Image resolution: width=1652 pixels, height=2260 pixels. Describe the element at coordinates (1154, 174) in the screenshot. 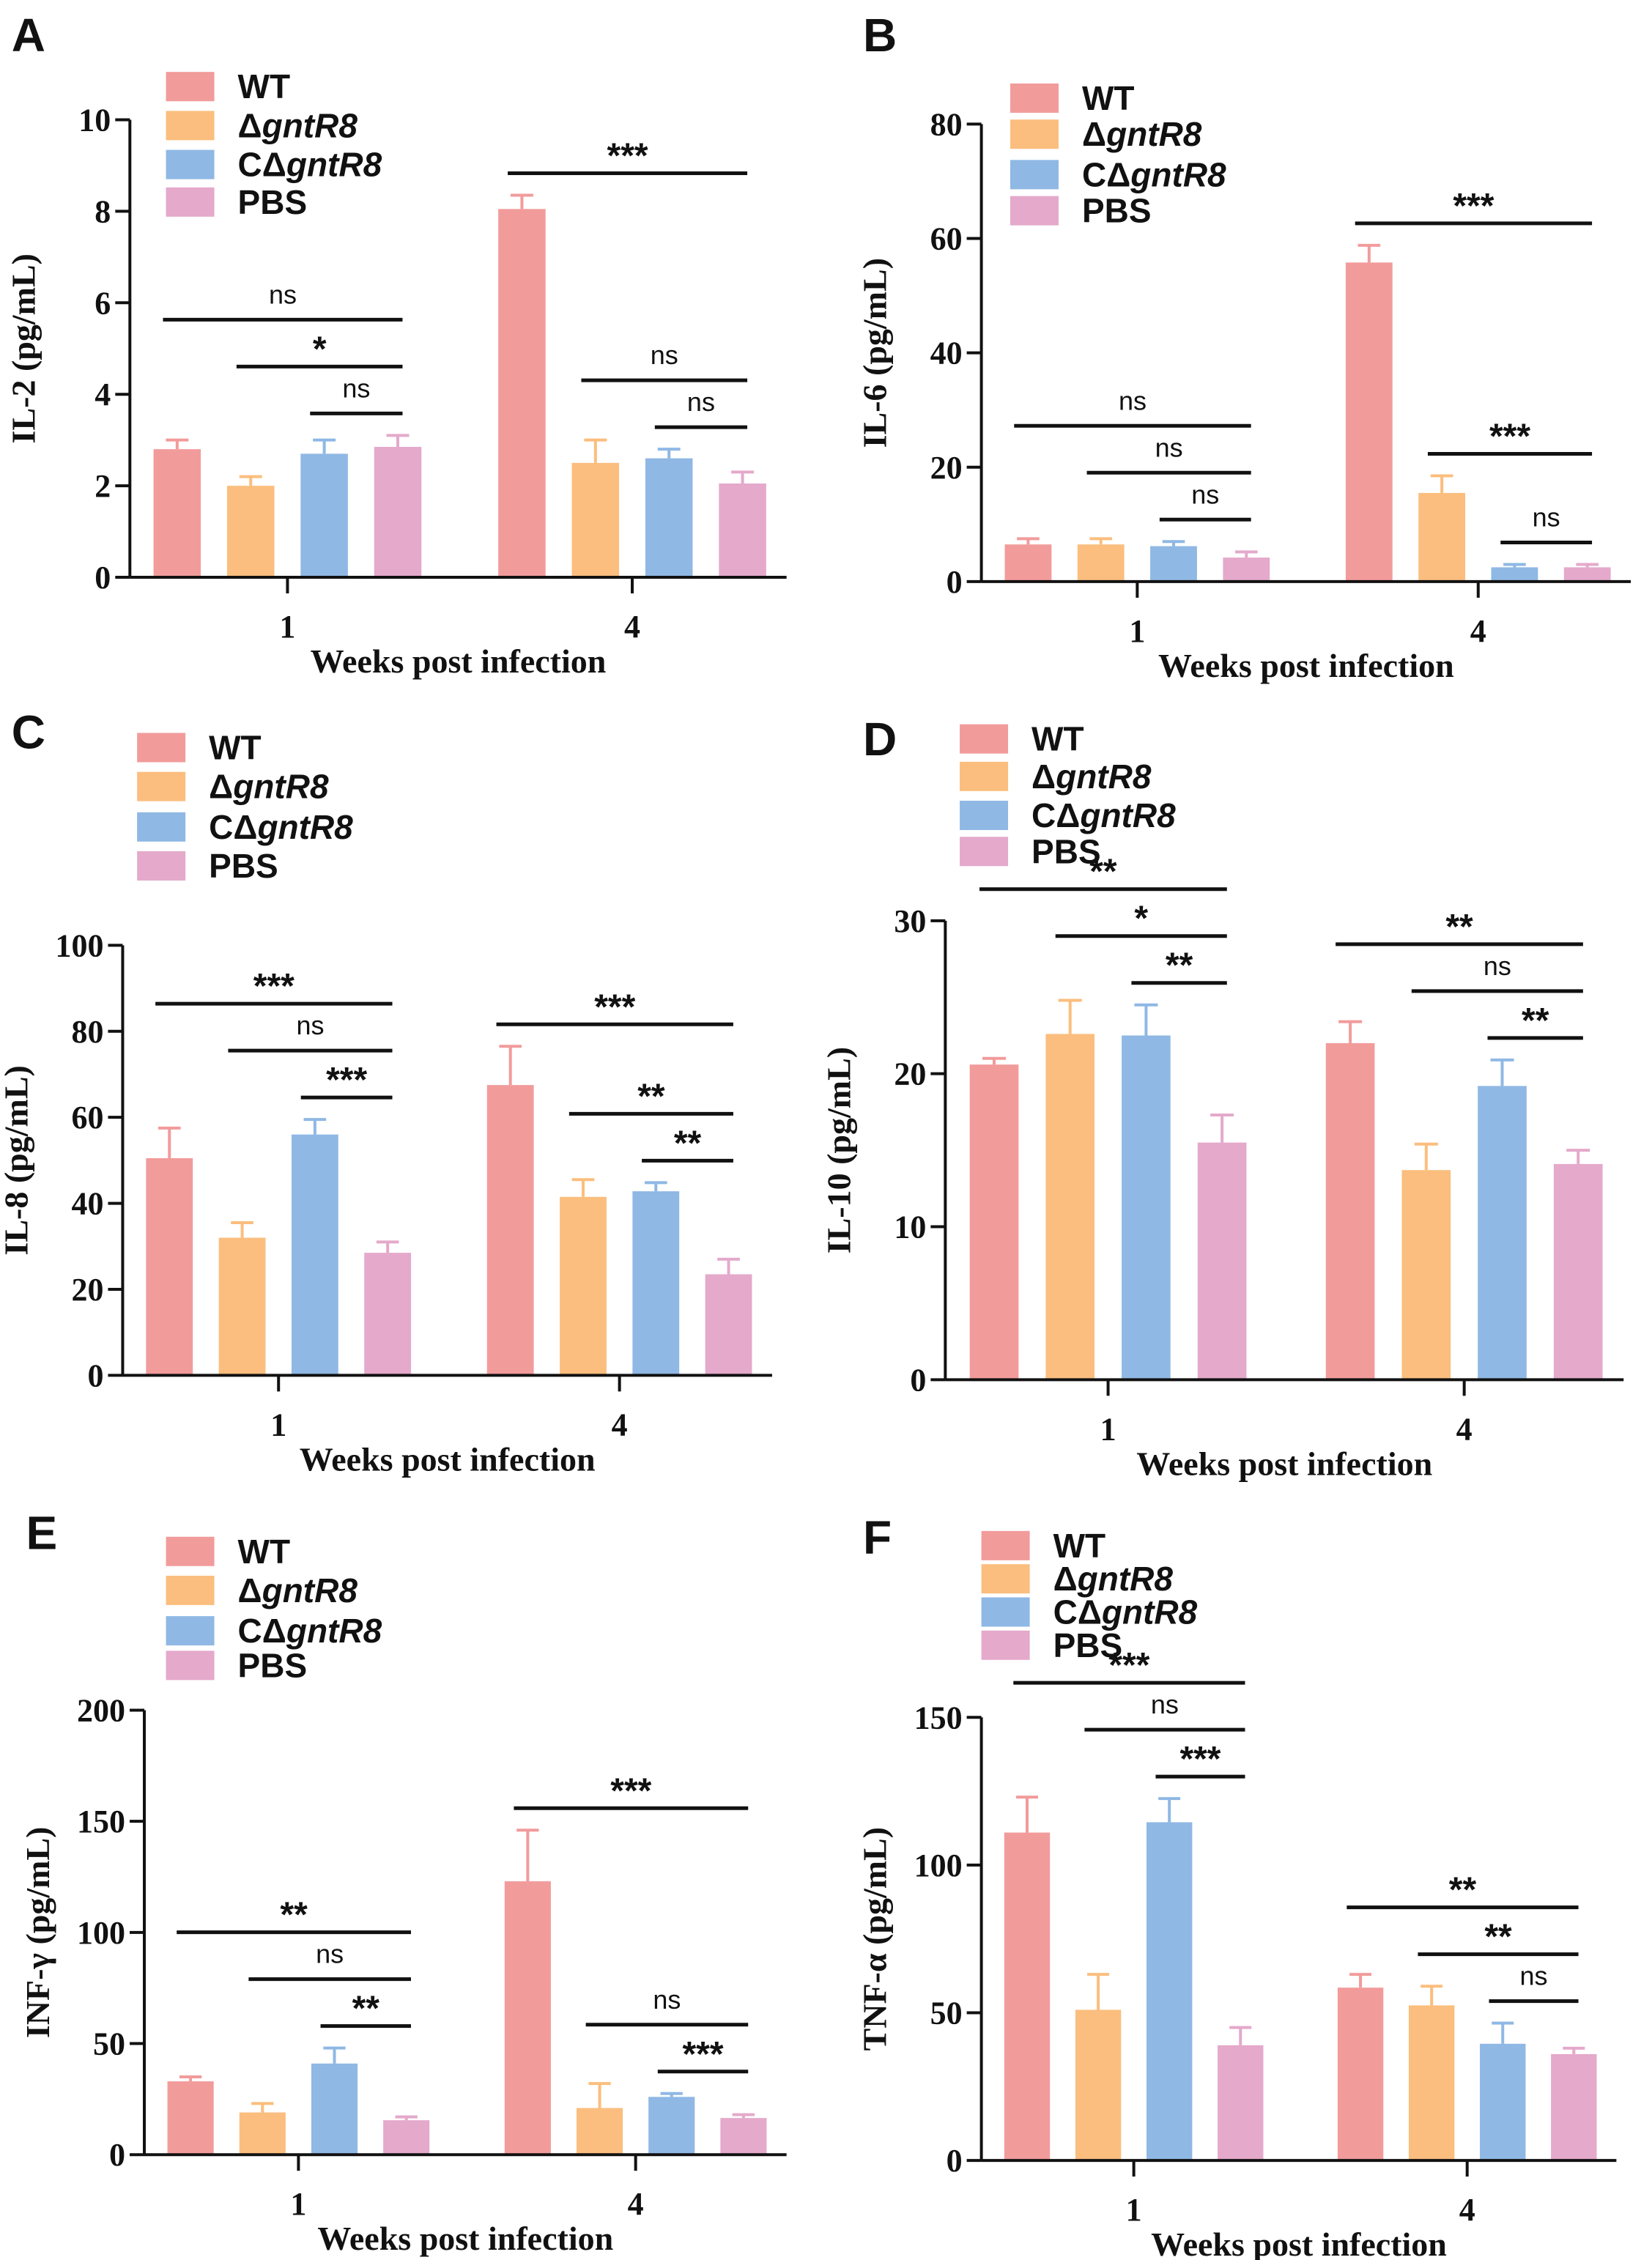

I see `legend-label: CΔgntR8` at that location.